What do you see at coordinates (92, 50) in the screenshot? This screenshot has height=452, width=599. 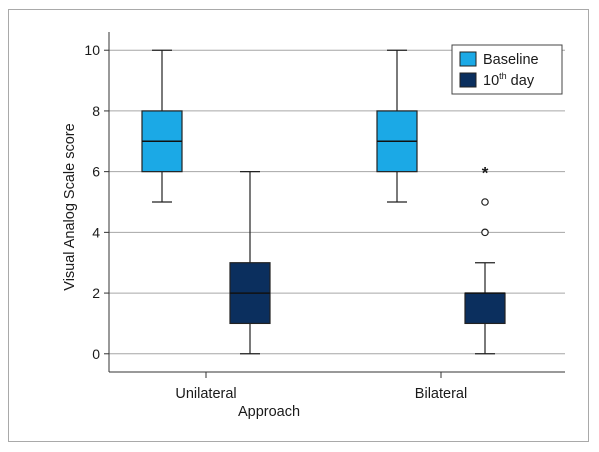 I see `y-tick-label: 10` at bounding box center [92, 50].